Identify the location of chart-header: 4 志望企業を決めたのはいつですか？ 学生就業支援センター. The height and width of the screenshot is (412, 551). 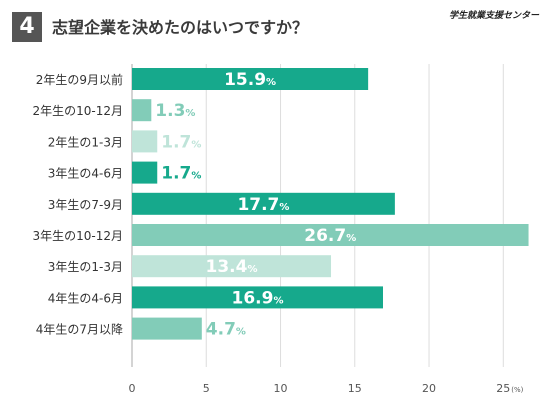
(275, 26).